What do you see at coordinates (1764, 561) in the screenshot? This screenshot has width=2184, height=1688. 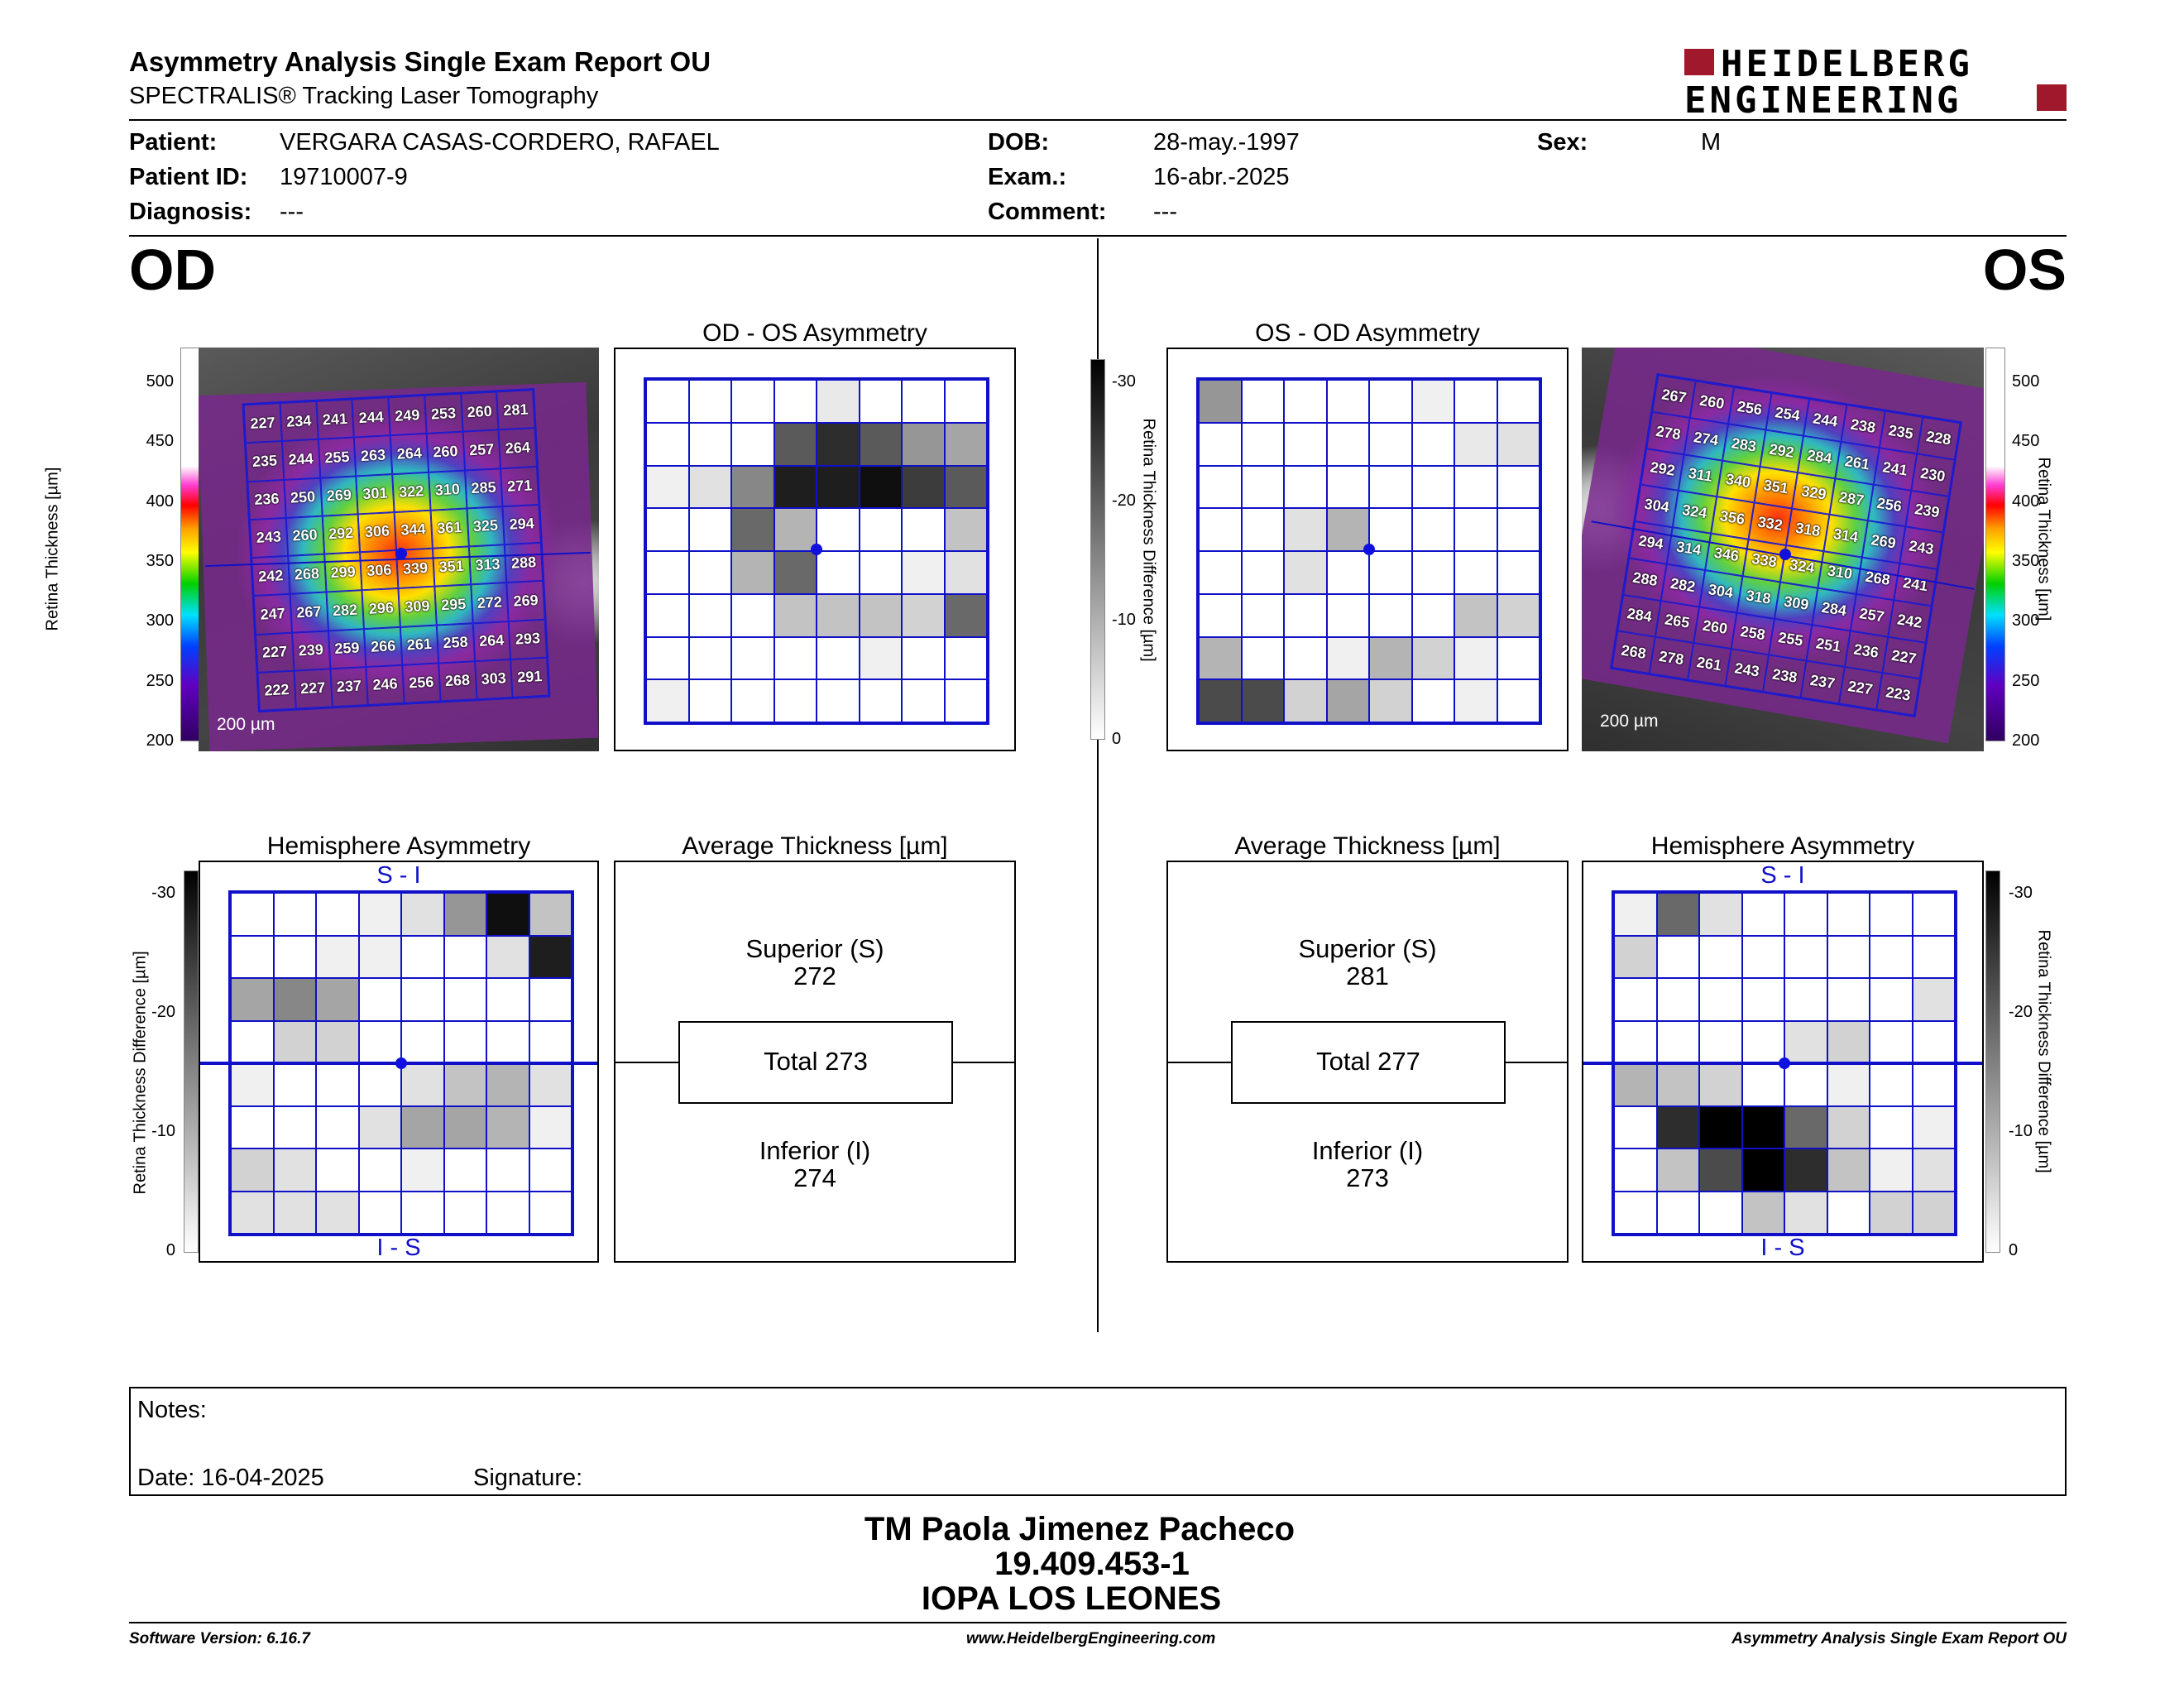 I see `os-thickness-value: 338` at bounding box center [1764, 561].